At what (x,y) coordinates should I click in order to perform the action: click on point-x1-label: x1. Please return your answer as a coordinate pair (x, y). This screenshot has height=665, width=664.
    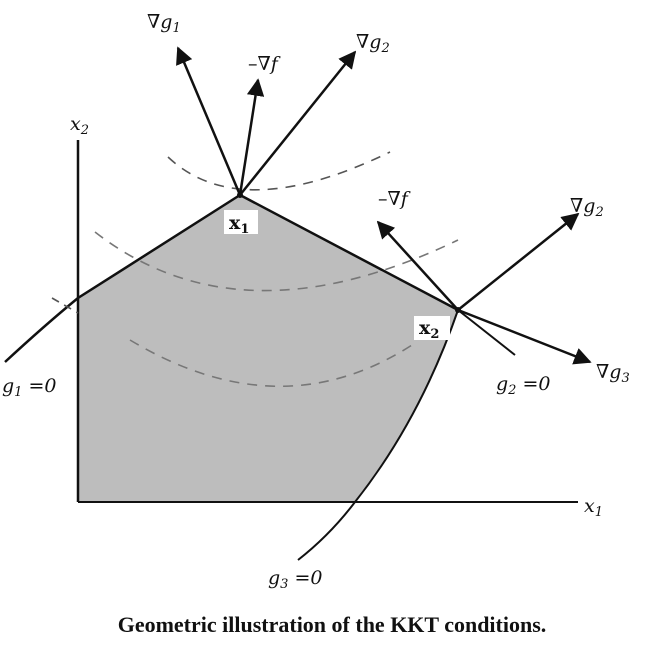
    Looking at the image, I should click on (239, 224).